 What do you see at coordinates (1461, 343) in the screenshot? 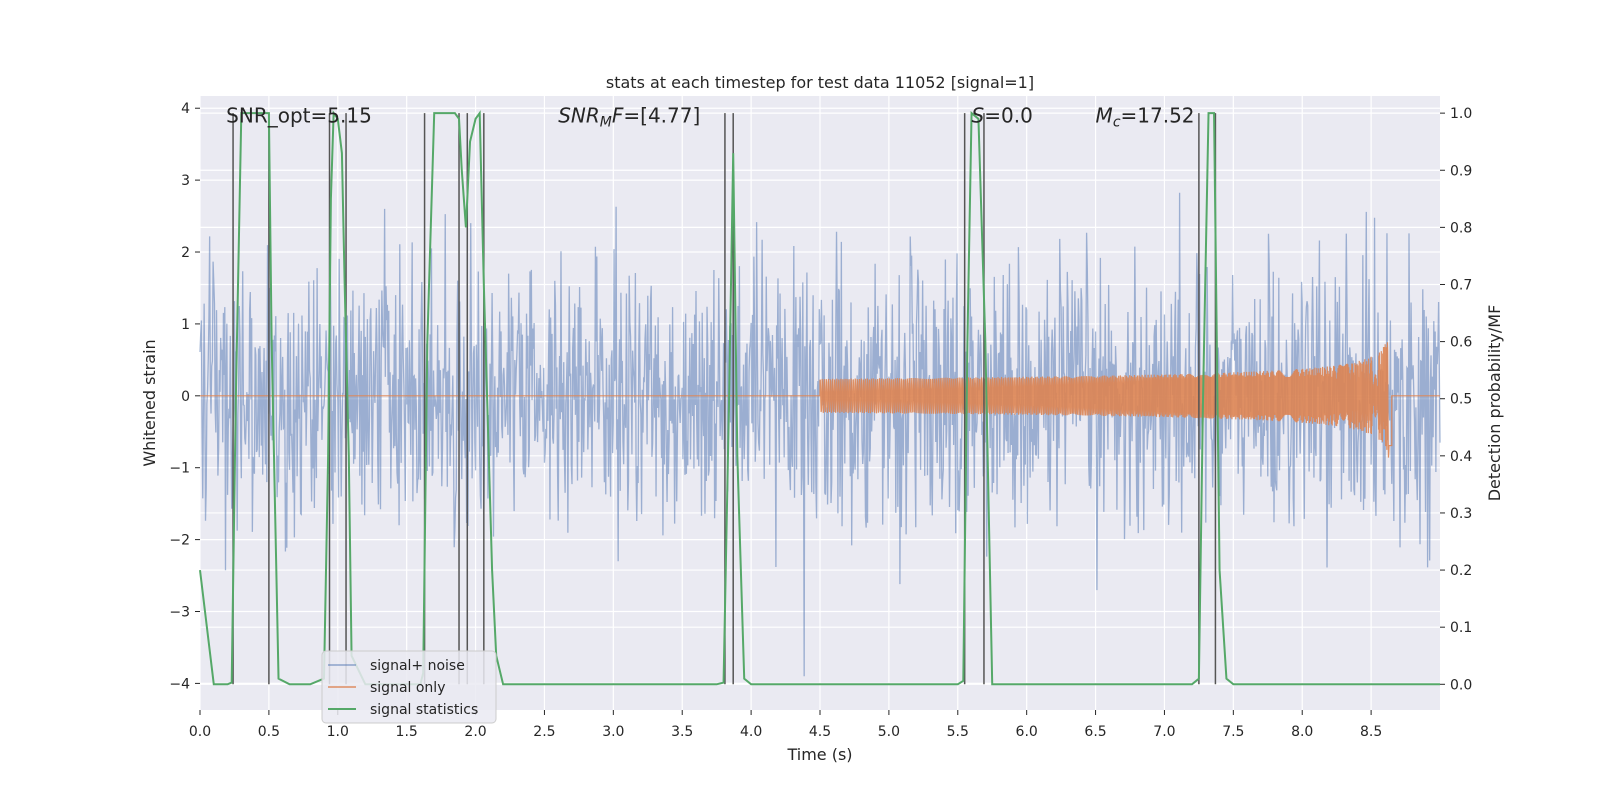
I see `y-right-tick-label: 0.6` at bounding box center [1461, 343].